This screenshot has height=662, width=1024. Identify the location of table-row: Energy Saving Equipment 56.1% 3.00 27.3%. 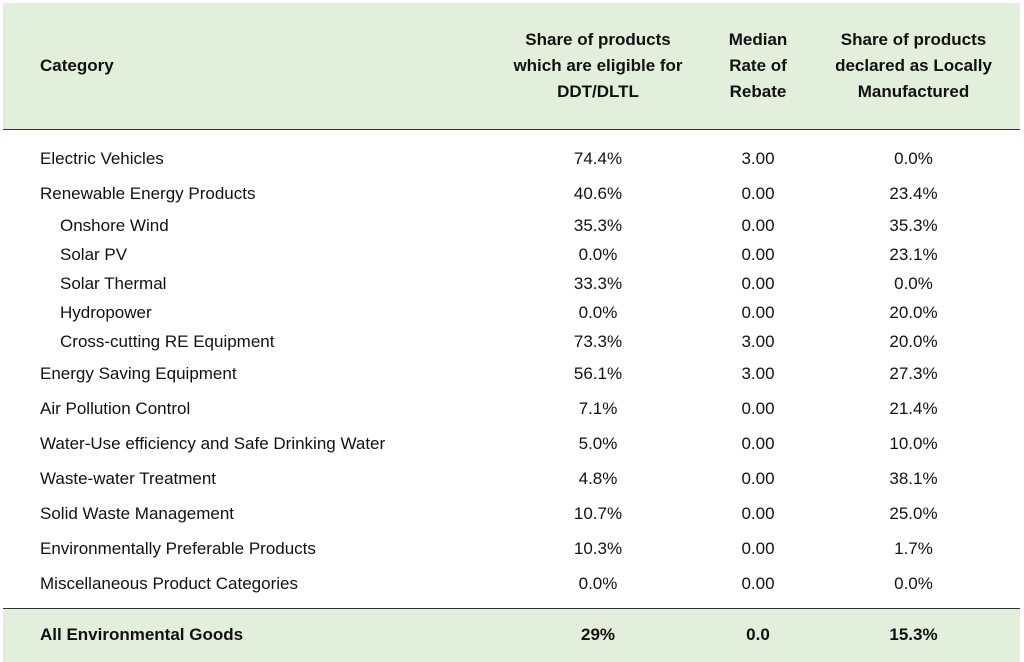
(511, 374).